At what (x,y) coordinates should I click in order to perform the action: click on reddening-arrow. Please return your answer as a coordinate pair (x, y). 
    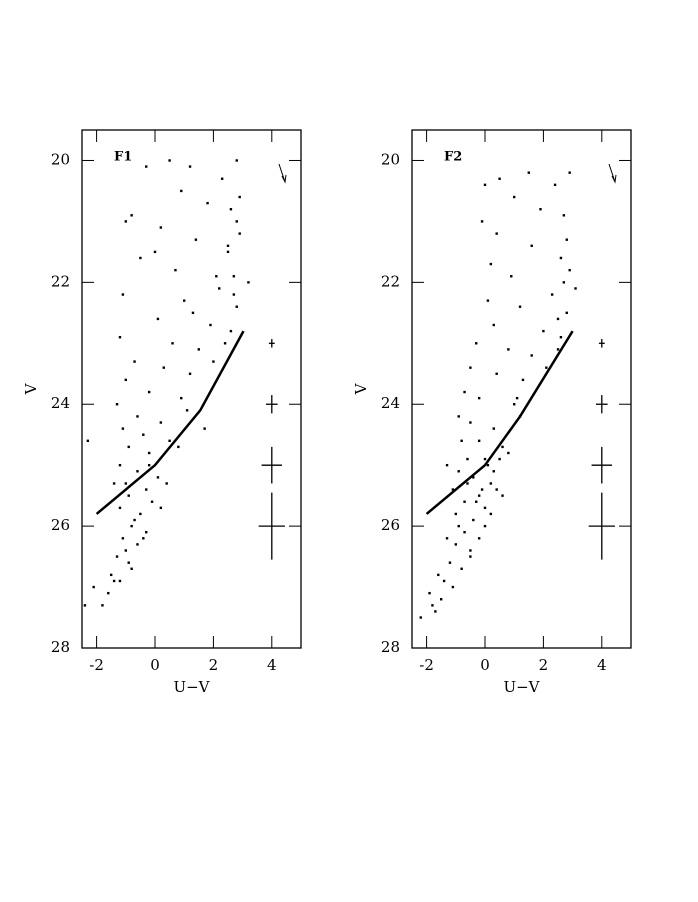
    Looking at the image, I should click on (282, 173).